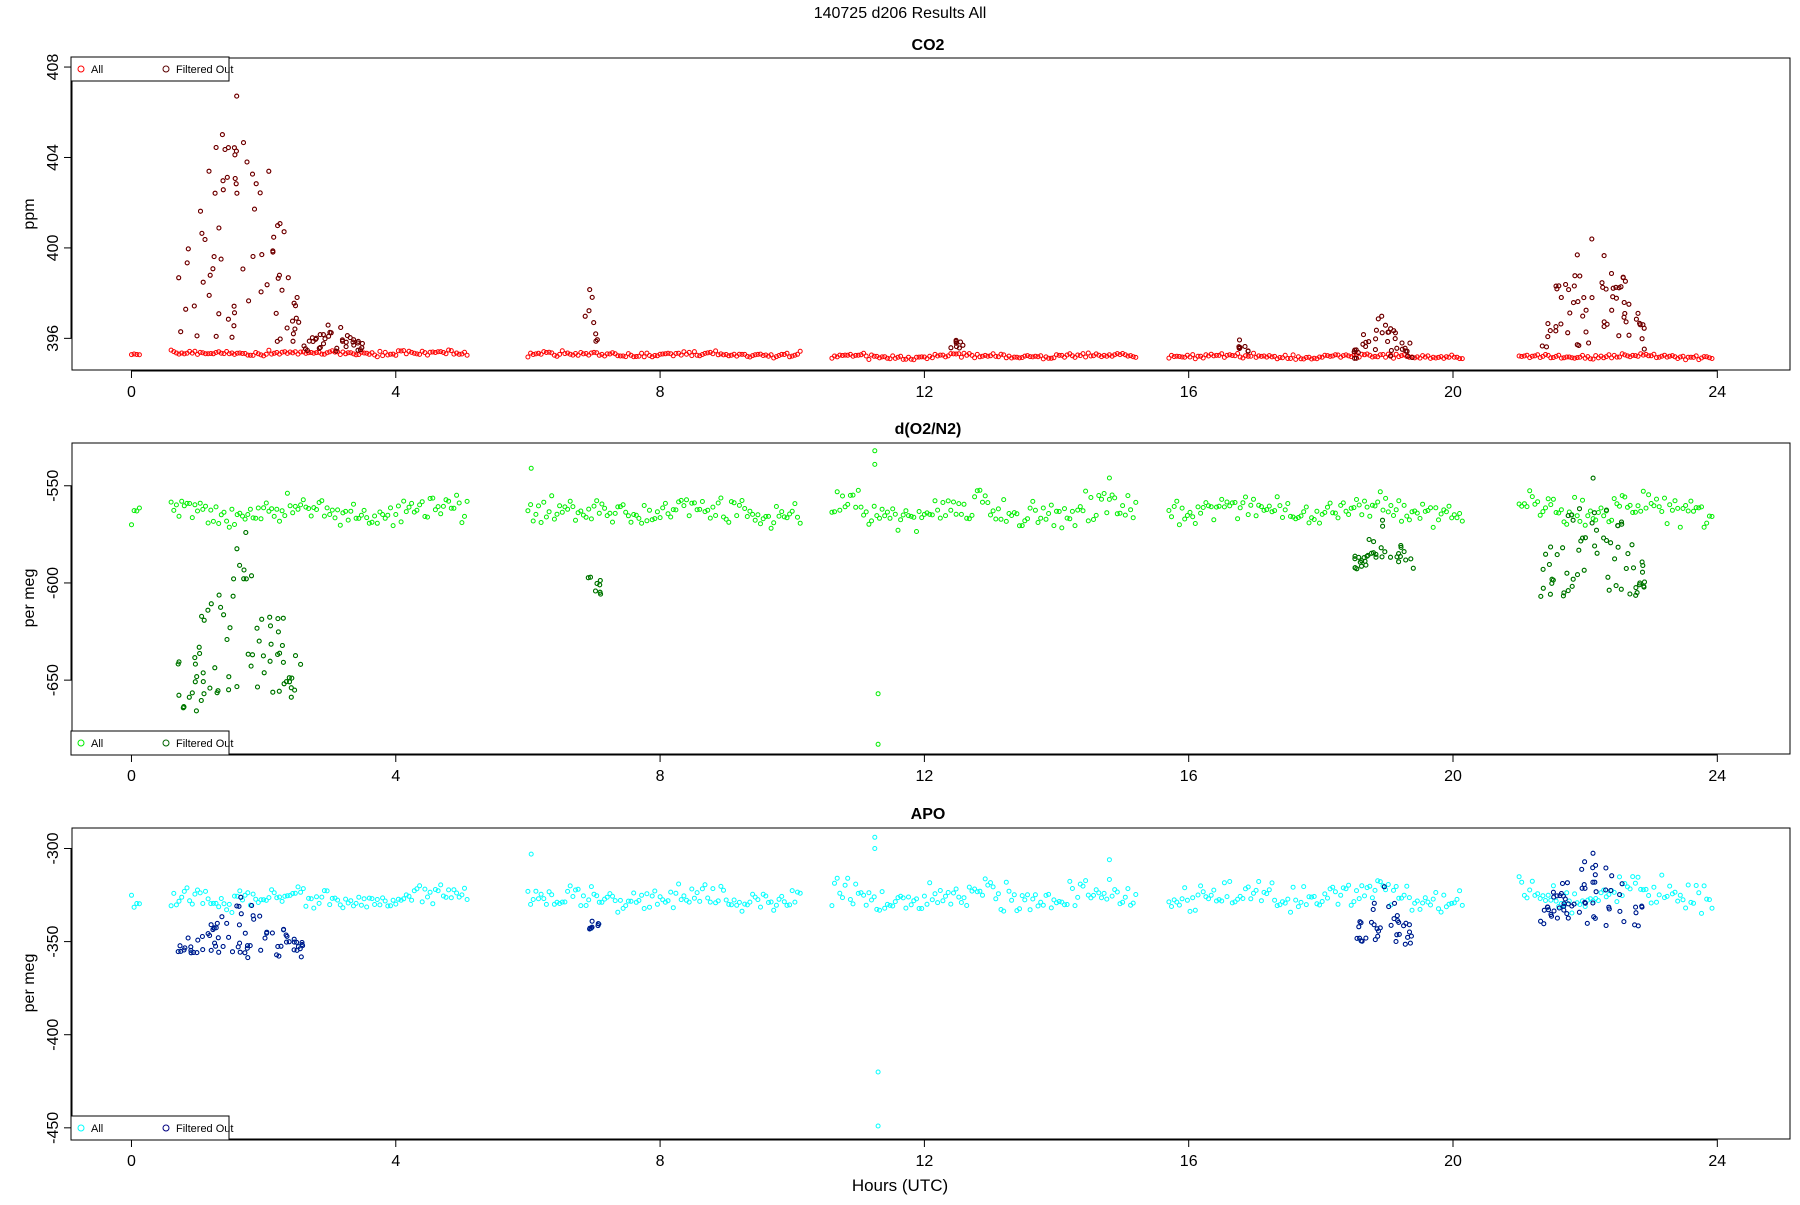 The width and height of the screenshot is (1800, 1205). I want to click on legend-box, so click(150, 743).